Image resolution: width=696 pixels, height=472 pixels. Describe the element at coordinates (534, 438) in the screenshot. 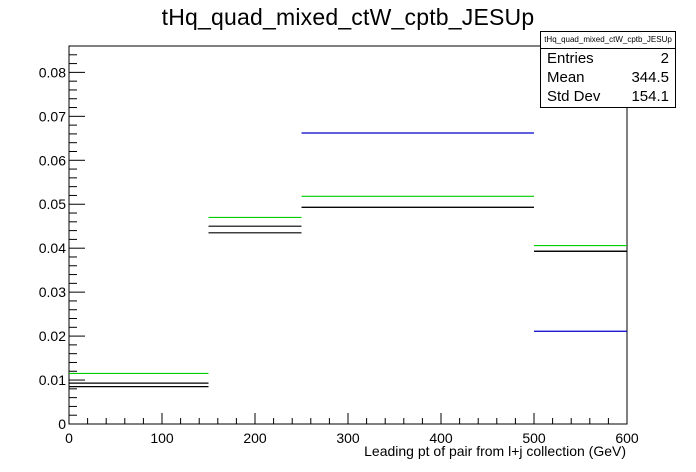

I see `x-tick-label: 500` at that location.